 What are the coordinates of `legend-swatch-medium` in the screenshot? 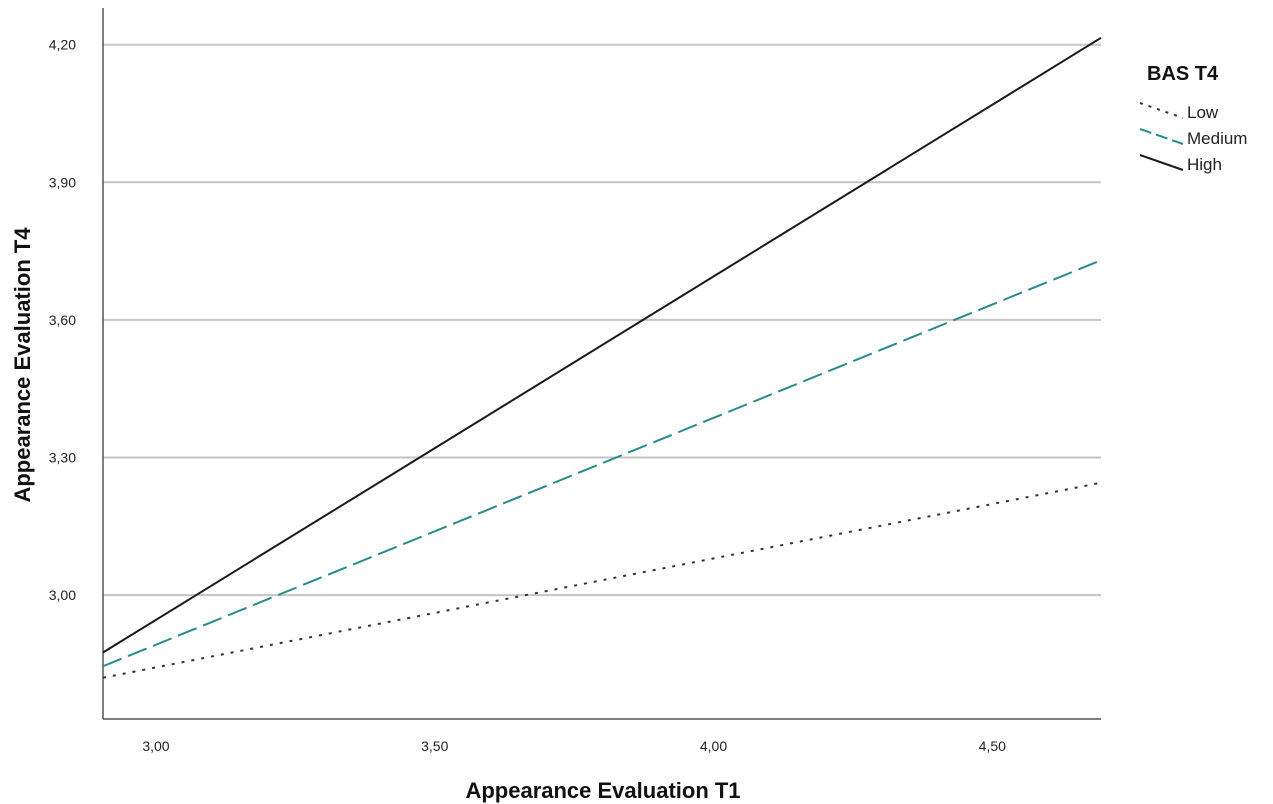 It's located at (1161, 136).